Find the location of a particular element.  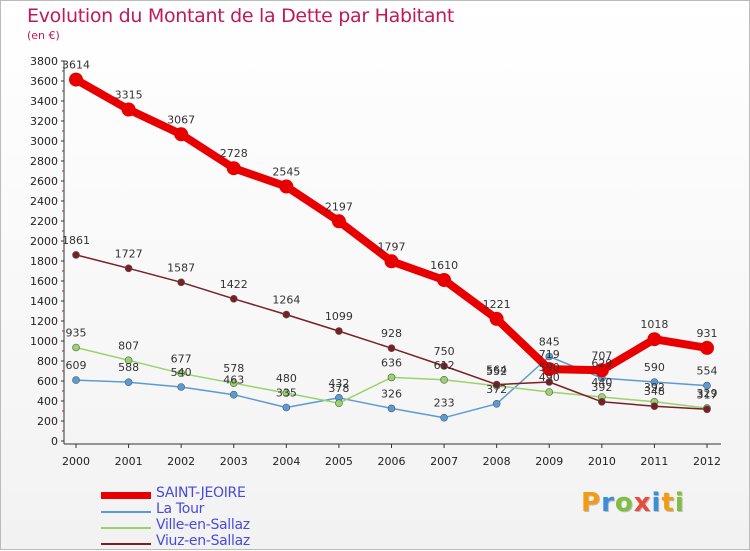

data-label: 629 is located at coordinates (601, 363).